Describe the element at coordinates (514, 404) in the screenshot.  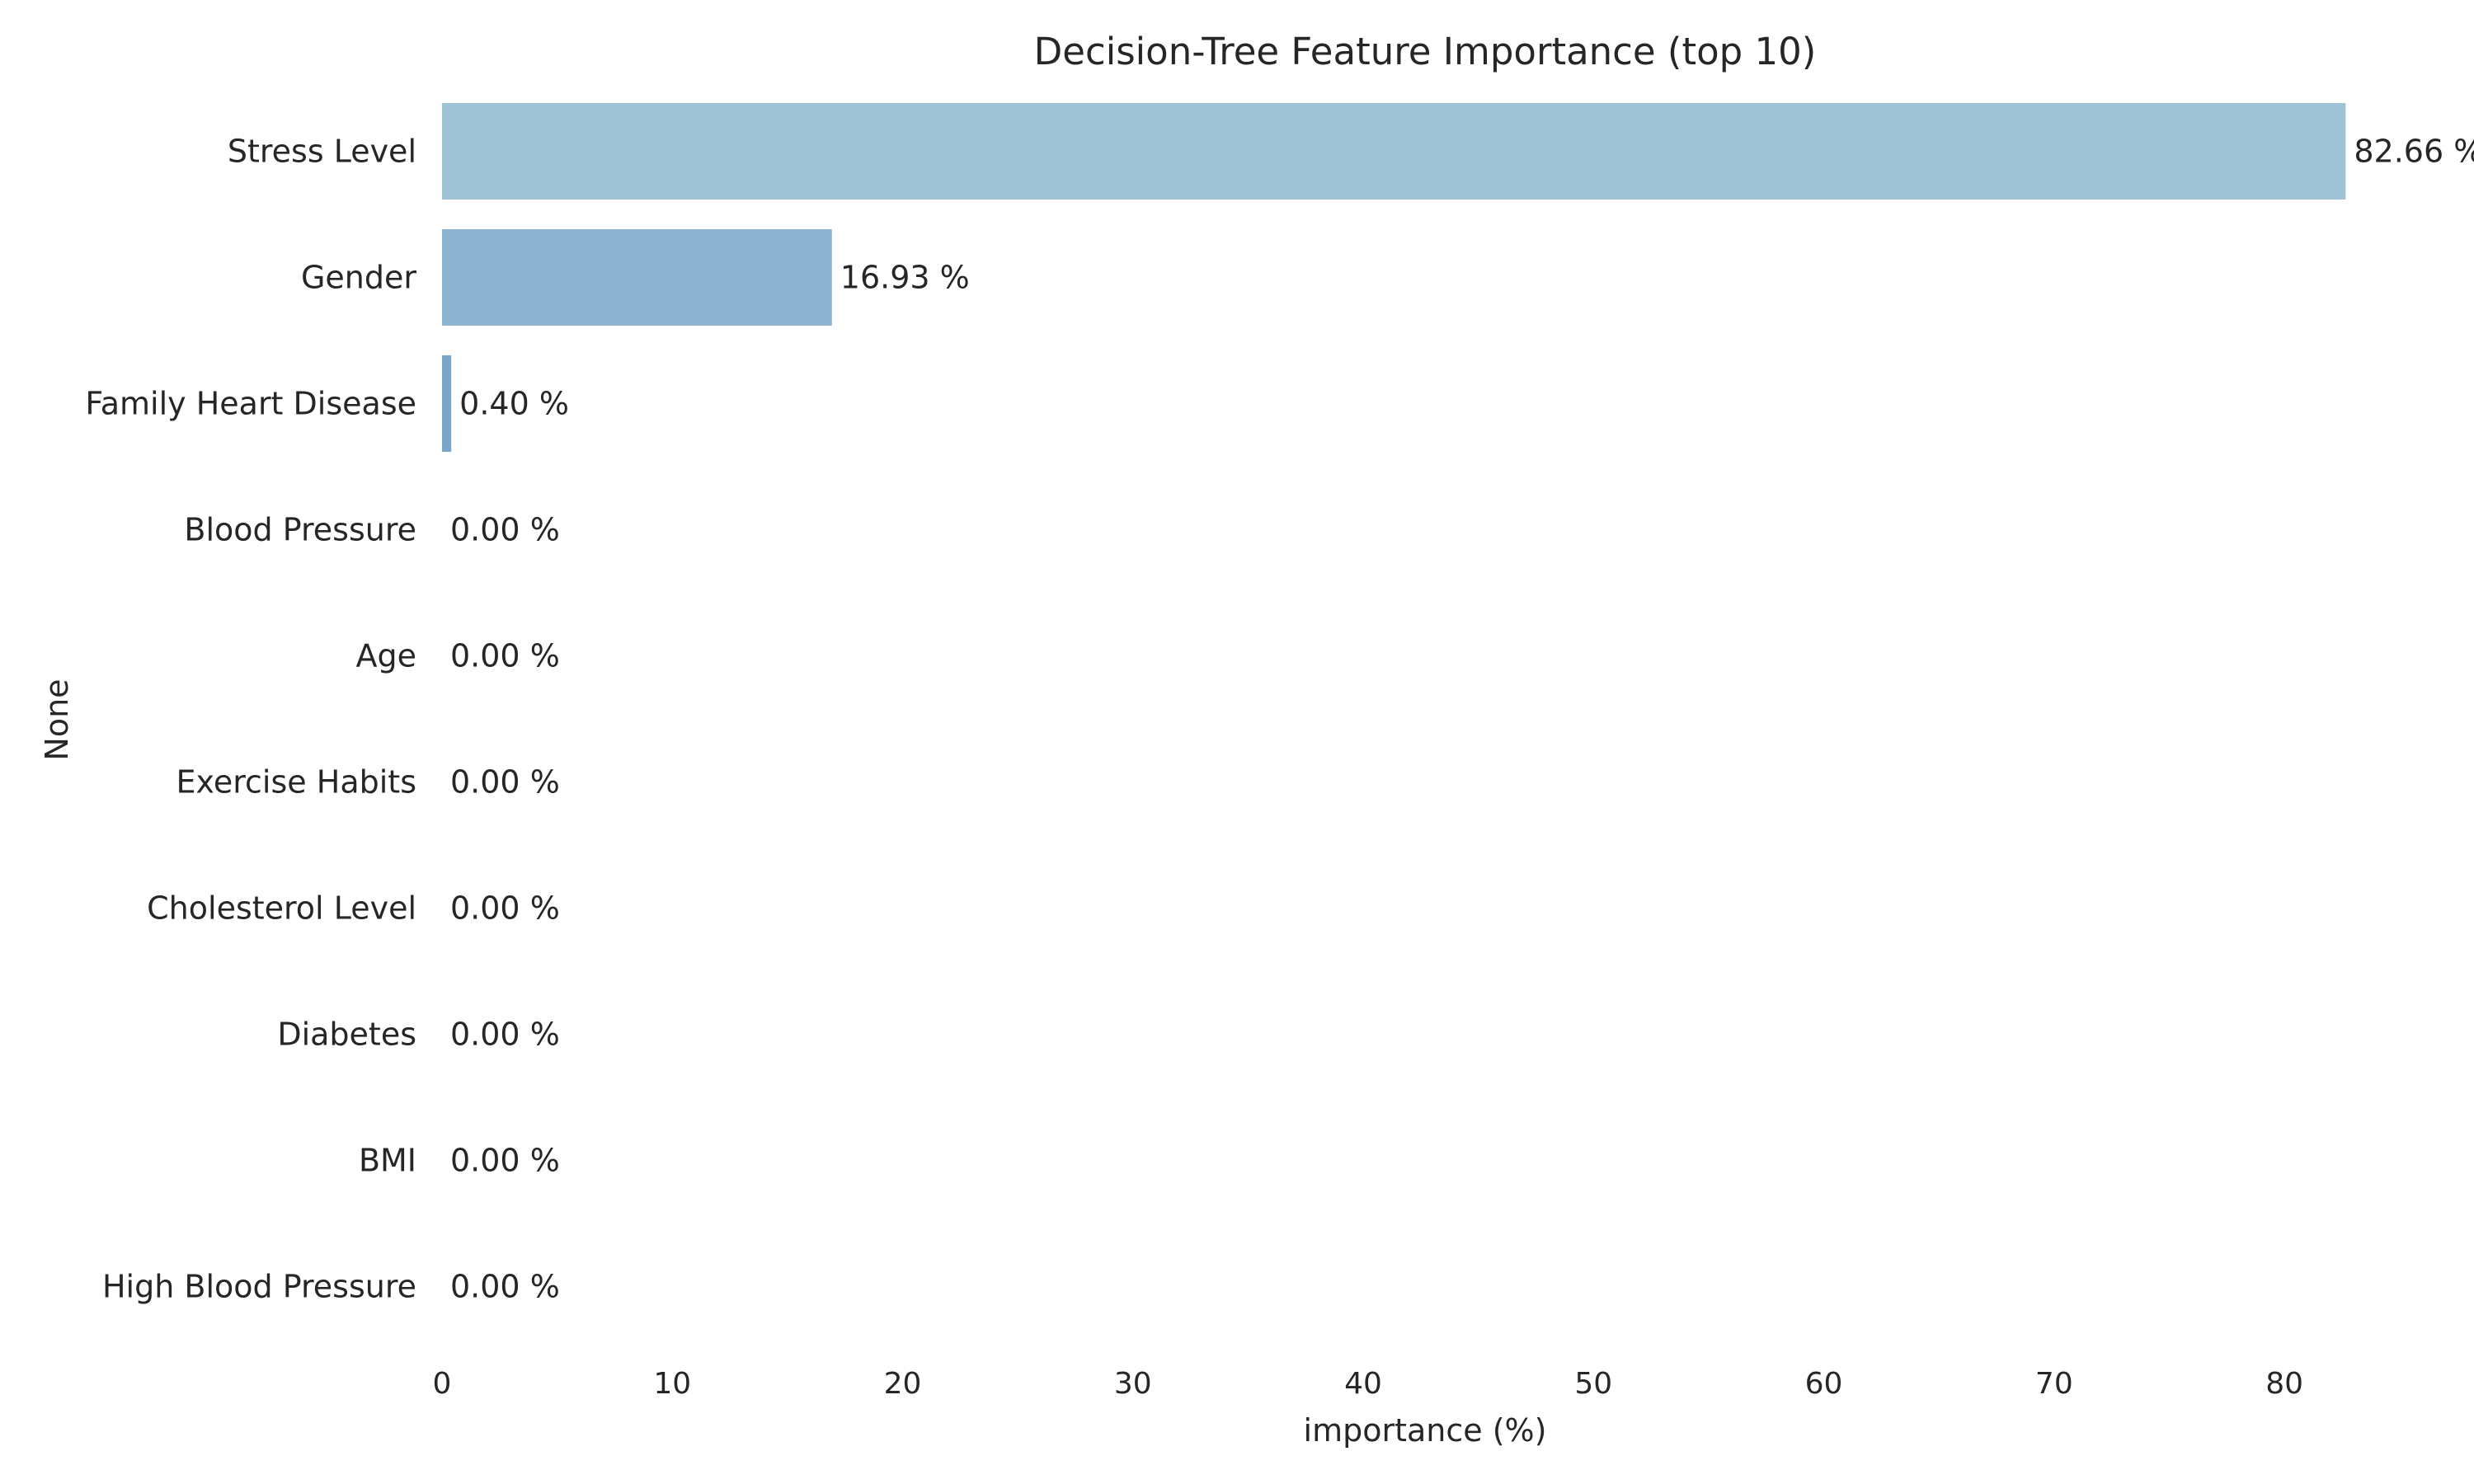
I see `data-label-family-heart-disease: 0.40 %` at that location.